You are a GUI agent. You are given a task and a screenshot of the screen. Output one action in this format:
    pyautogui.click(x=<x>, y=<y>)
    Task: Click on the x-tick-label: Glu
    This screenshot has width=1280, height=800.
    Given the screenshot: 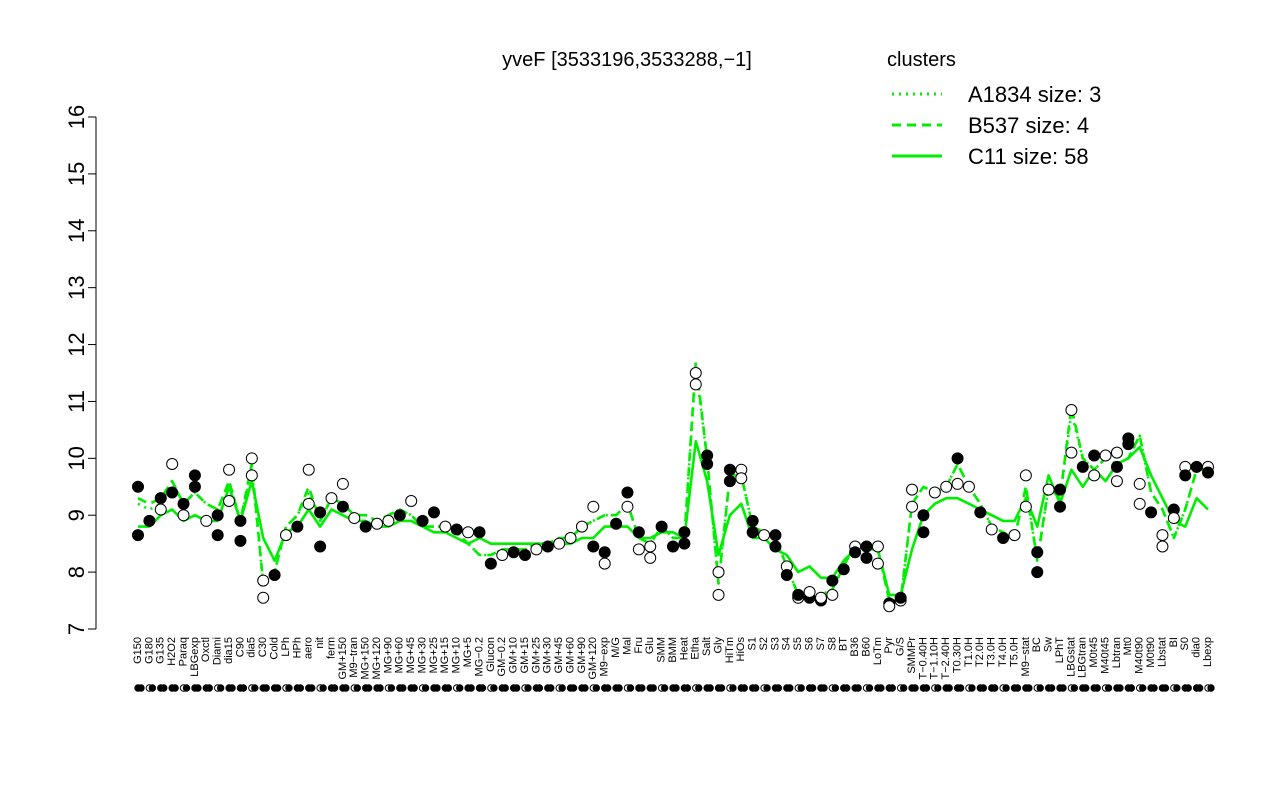 What is the action you would take?
    pyautogui.click(x=650, y=645)
    